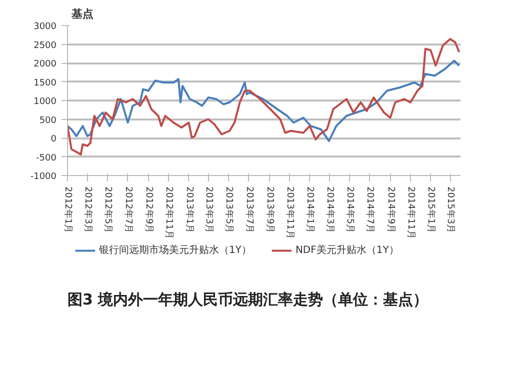  I want to click on y-tick-label: 1500, so click(45, 83).